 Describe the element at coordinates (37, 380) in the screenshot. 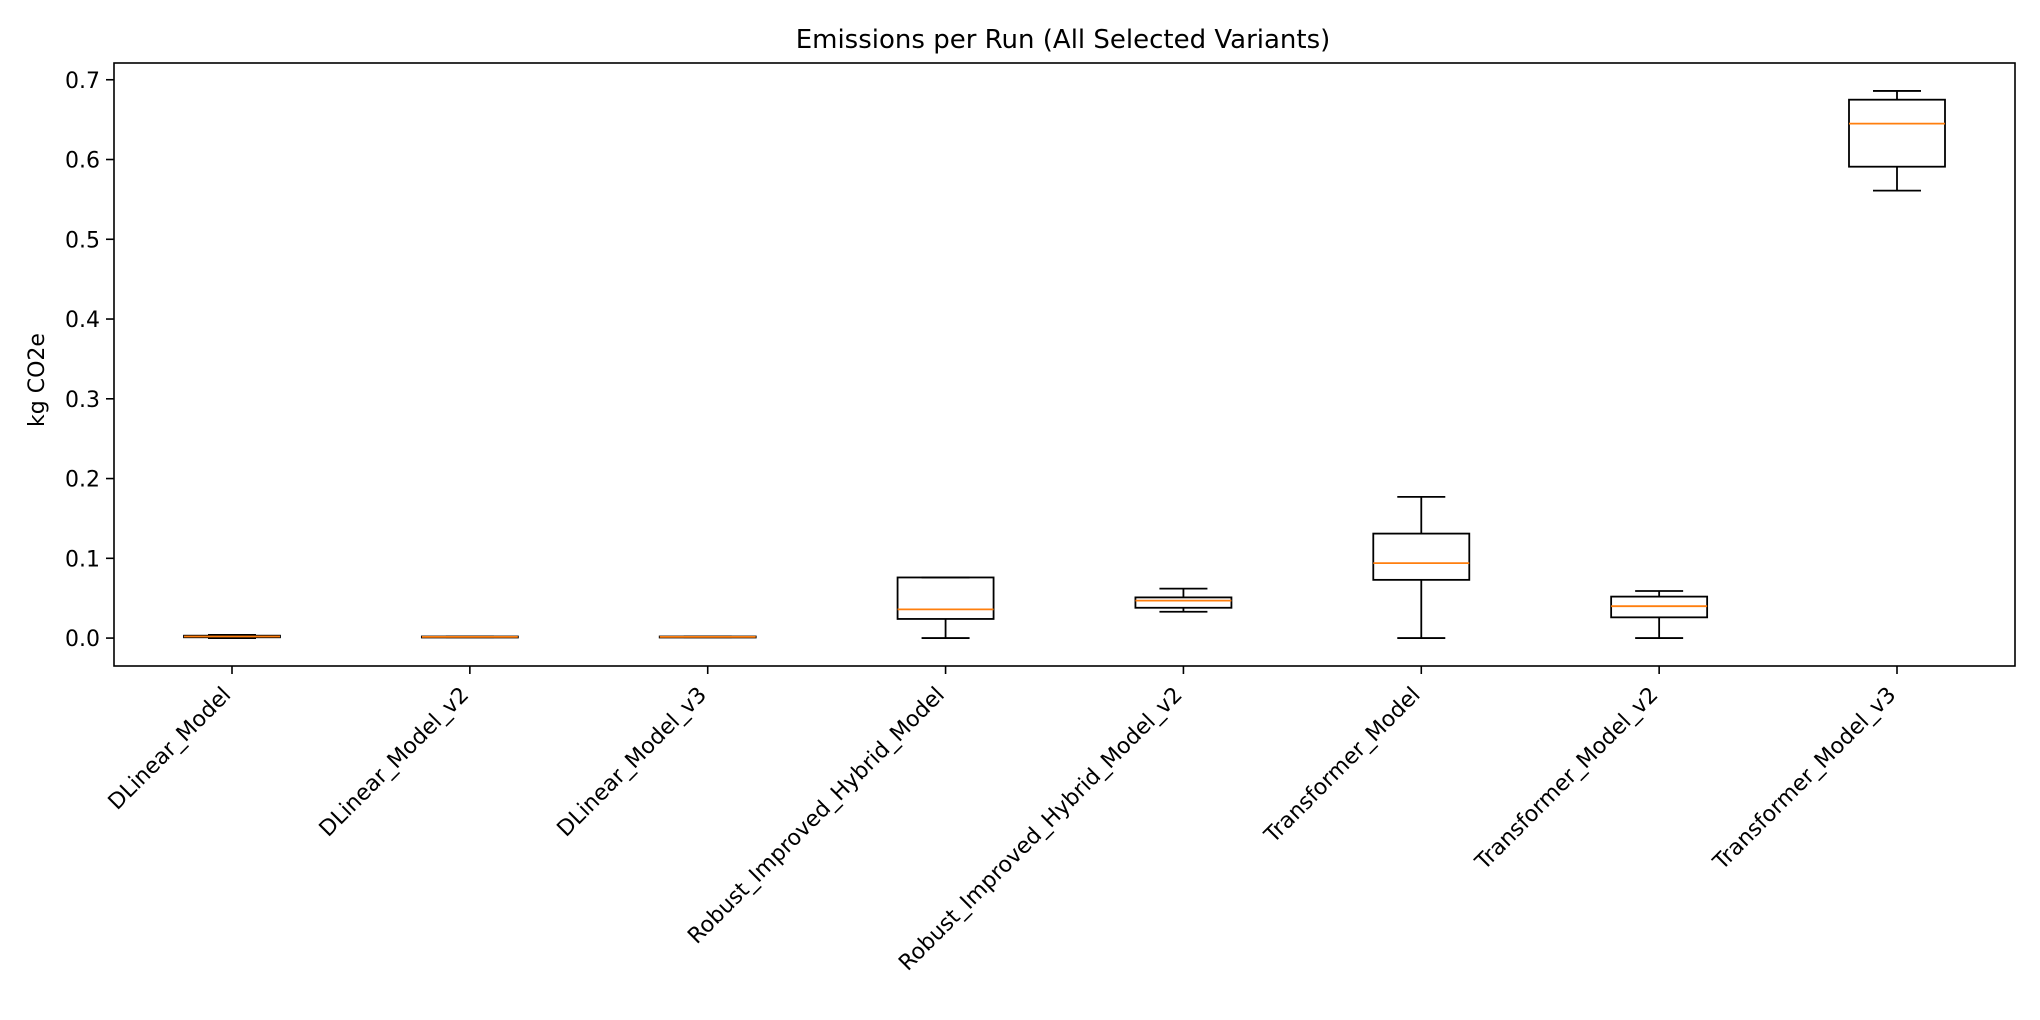

I see `y-axis-label: kg CO2e` at that location.